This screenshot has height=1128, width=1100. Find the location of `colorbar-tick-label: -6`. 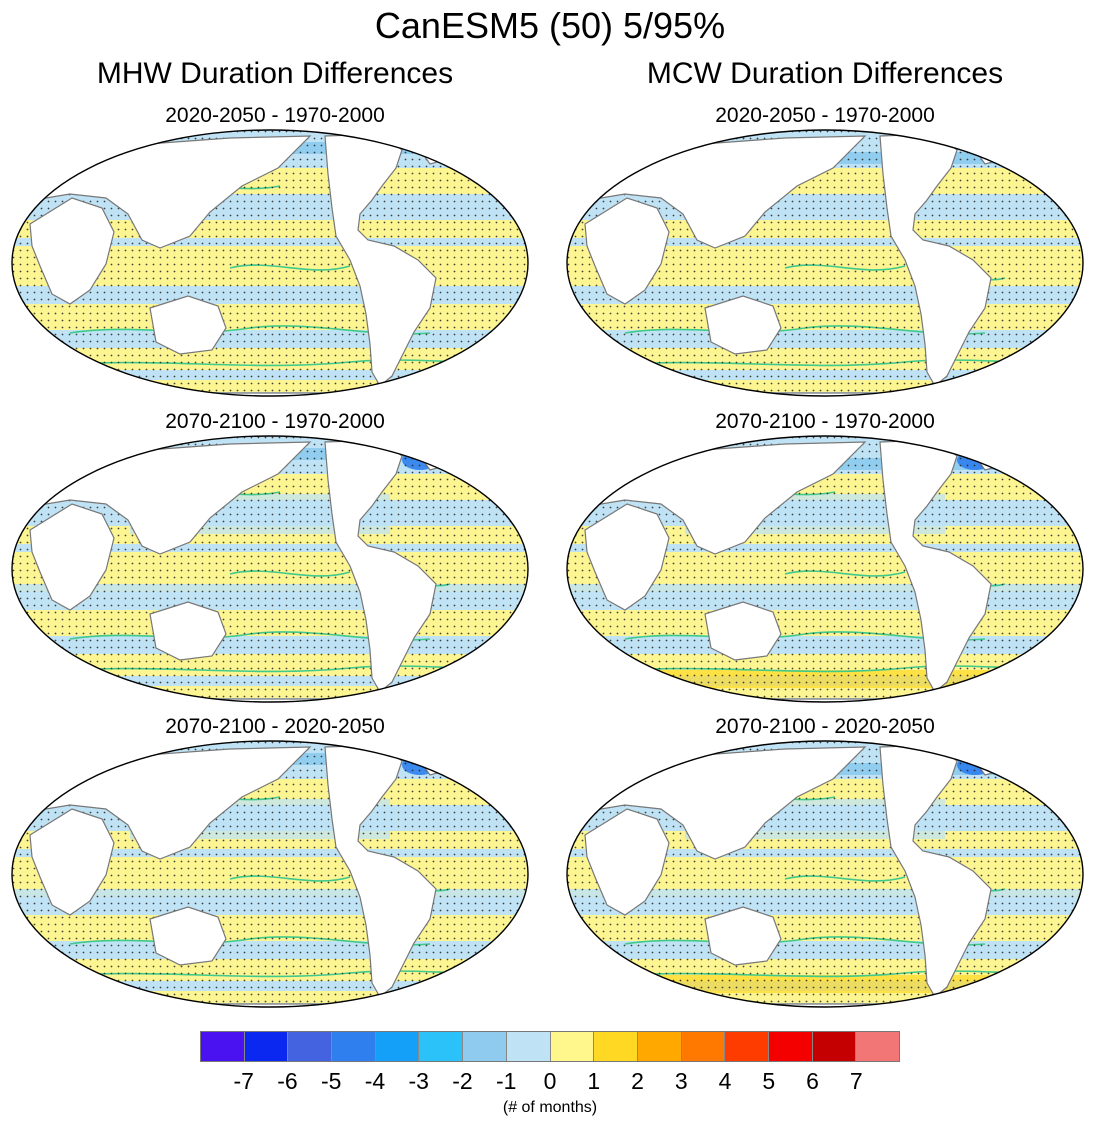

colorbar-tick-label: -6 is located at coordinates (287, 1081).